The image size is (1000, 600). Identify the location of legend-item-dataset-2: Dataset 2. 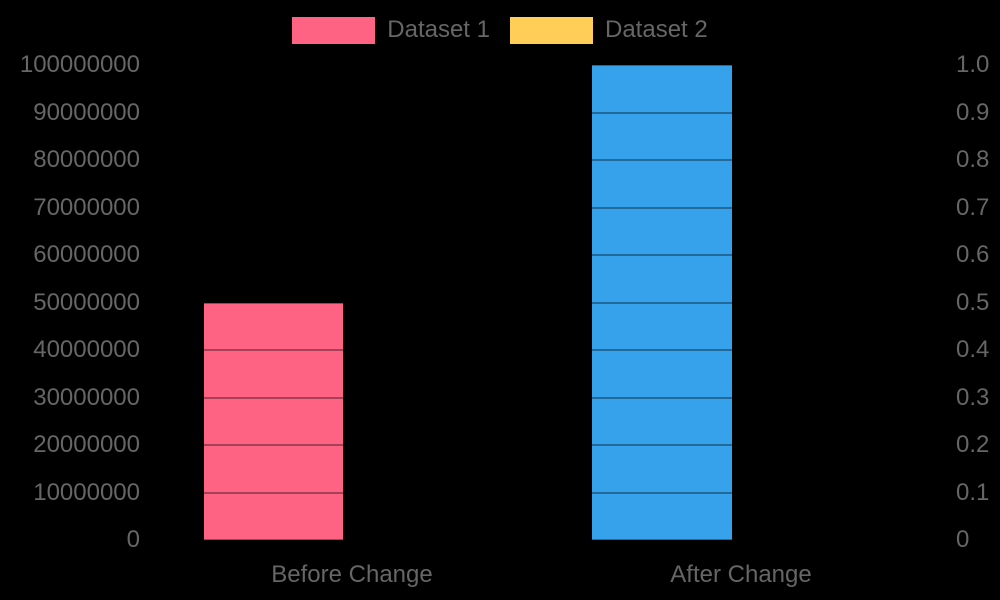
(609, 30).